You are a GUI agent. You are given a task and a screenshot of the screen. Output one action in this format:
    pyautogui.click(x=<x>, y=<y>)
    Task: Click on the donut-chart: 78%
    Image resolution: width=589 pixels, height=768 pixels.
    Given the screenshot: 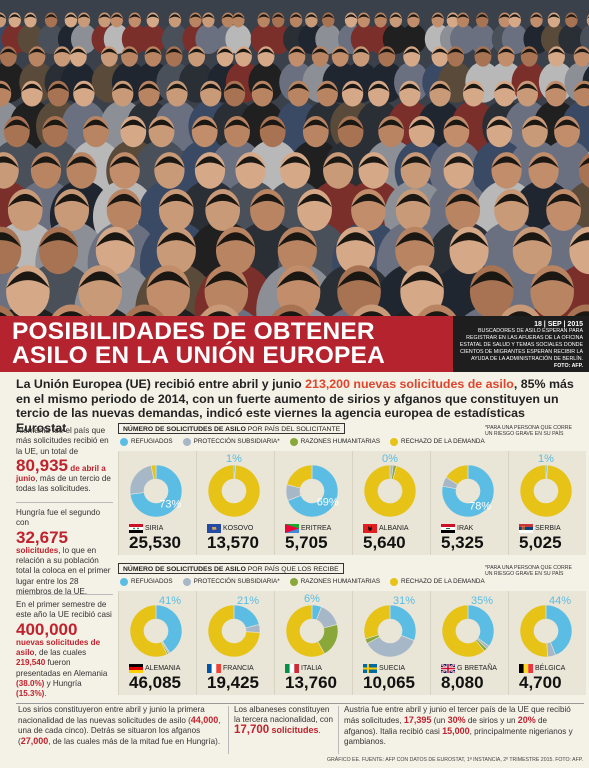 What is the action you would take?
    pyautogui.click(x=468, y=491)
    